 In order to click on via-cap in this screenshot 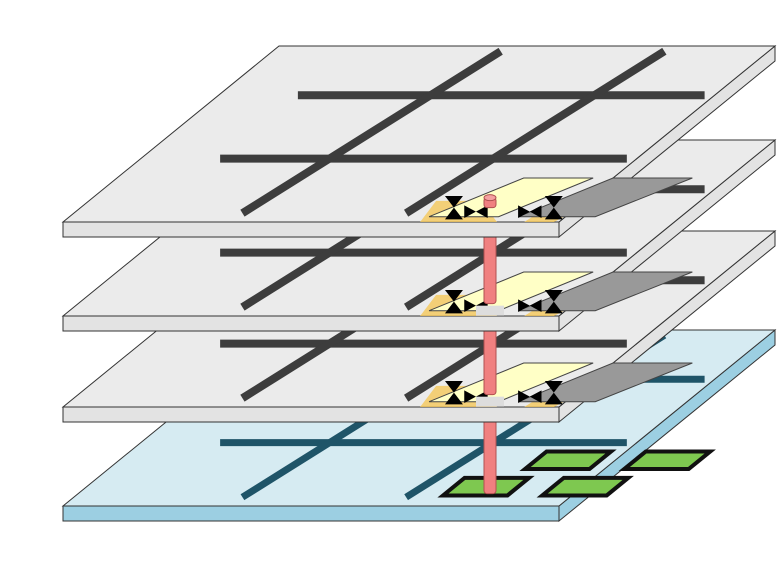, I will do `click(490, 198)`.